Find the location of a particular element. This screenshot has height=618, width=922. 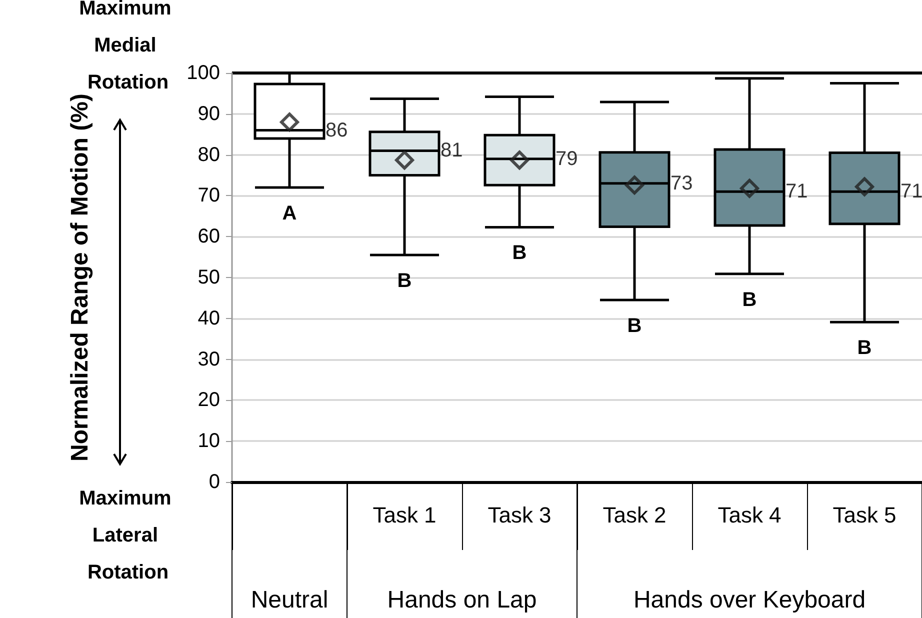

text: Hands on Lap is located at coordinates (462, 600).